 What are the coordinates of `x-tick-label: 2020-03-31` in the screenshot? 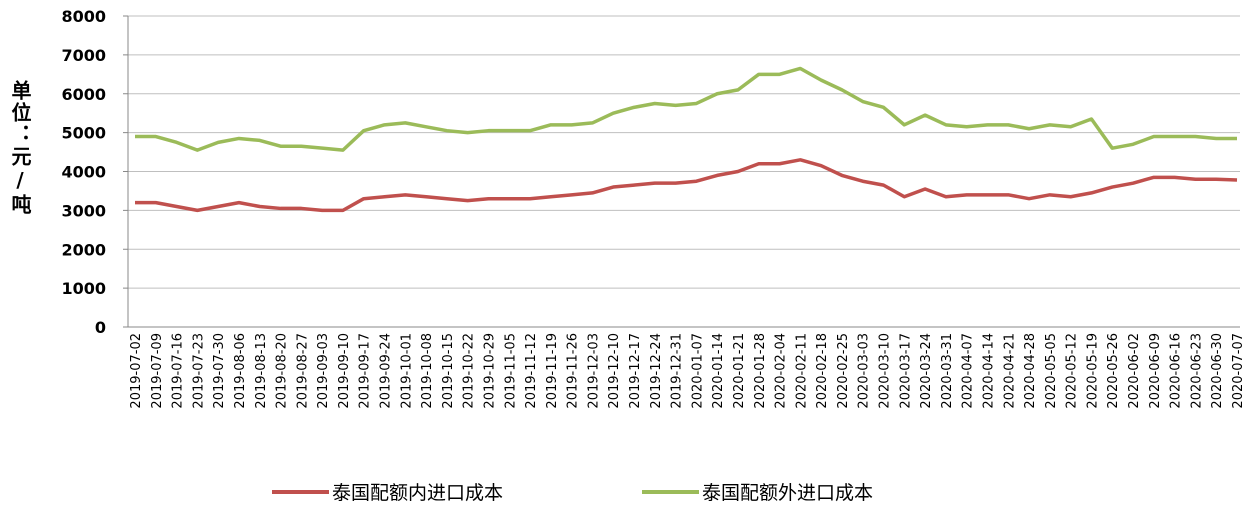 It's located at (947, 371).